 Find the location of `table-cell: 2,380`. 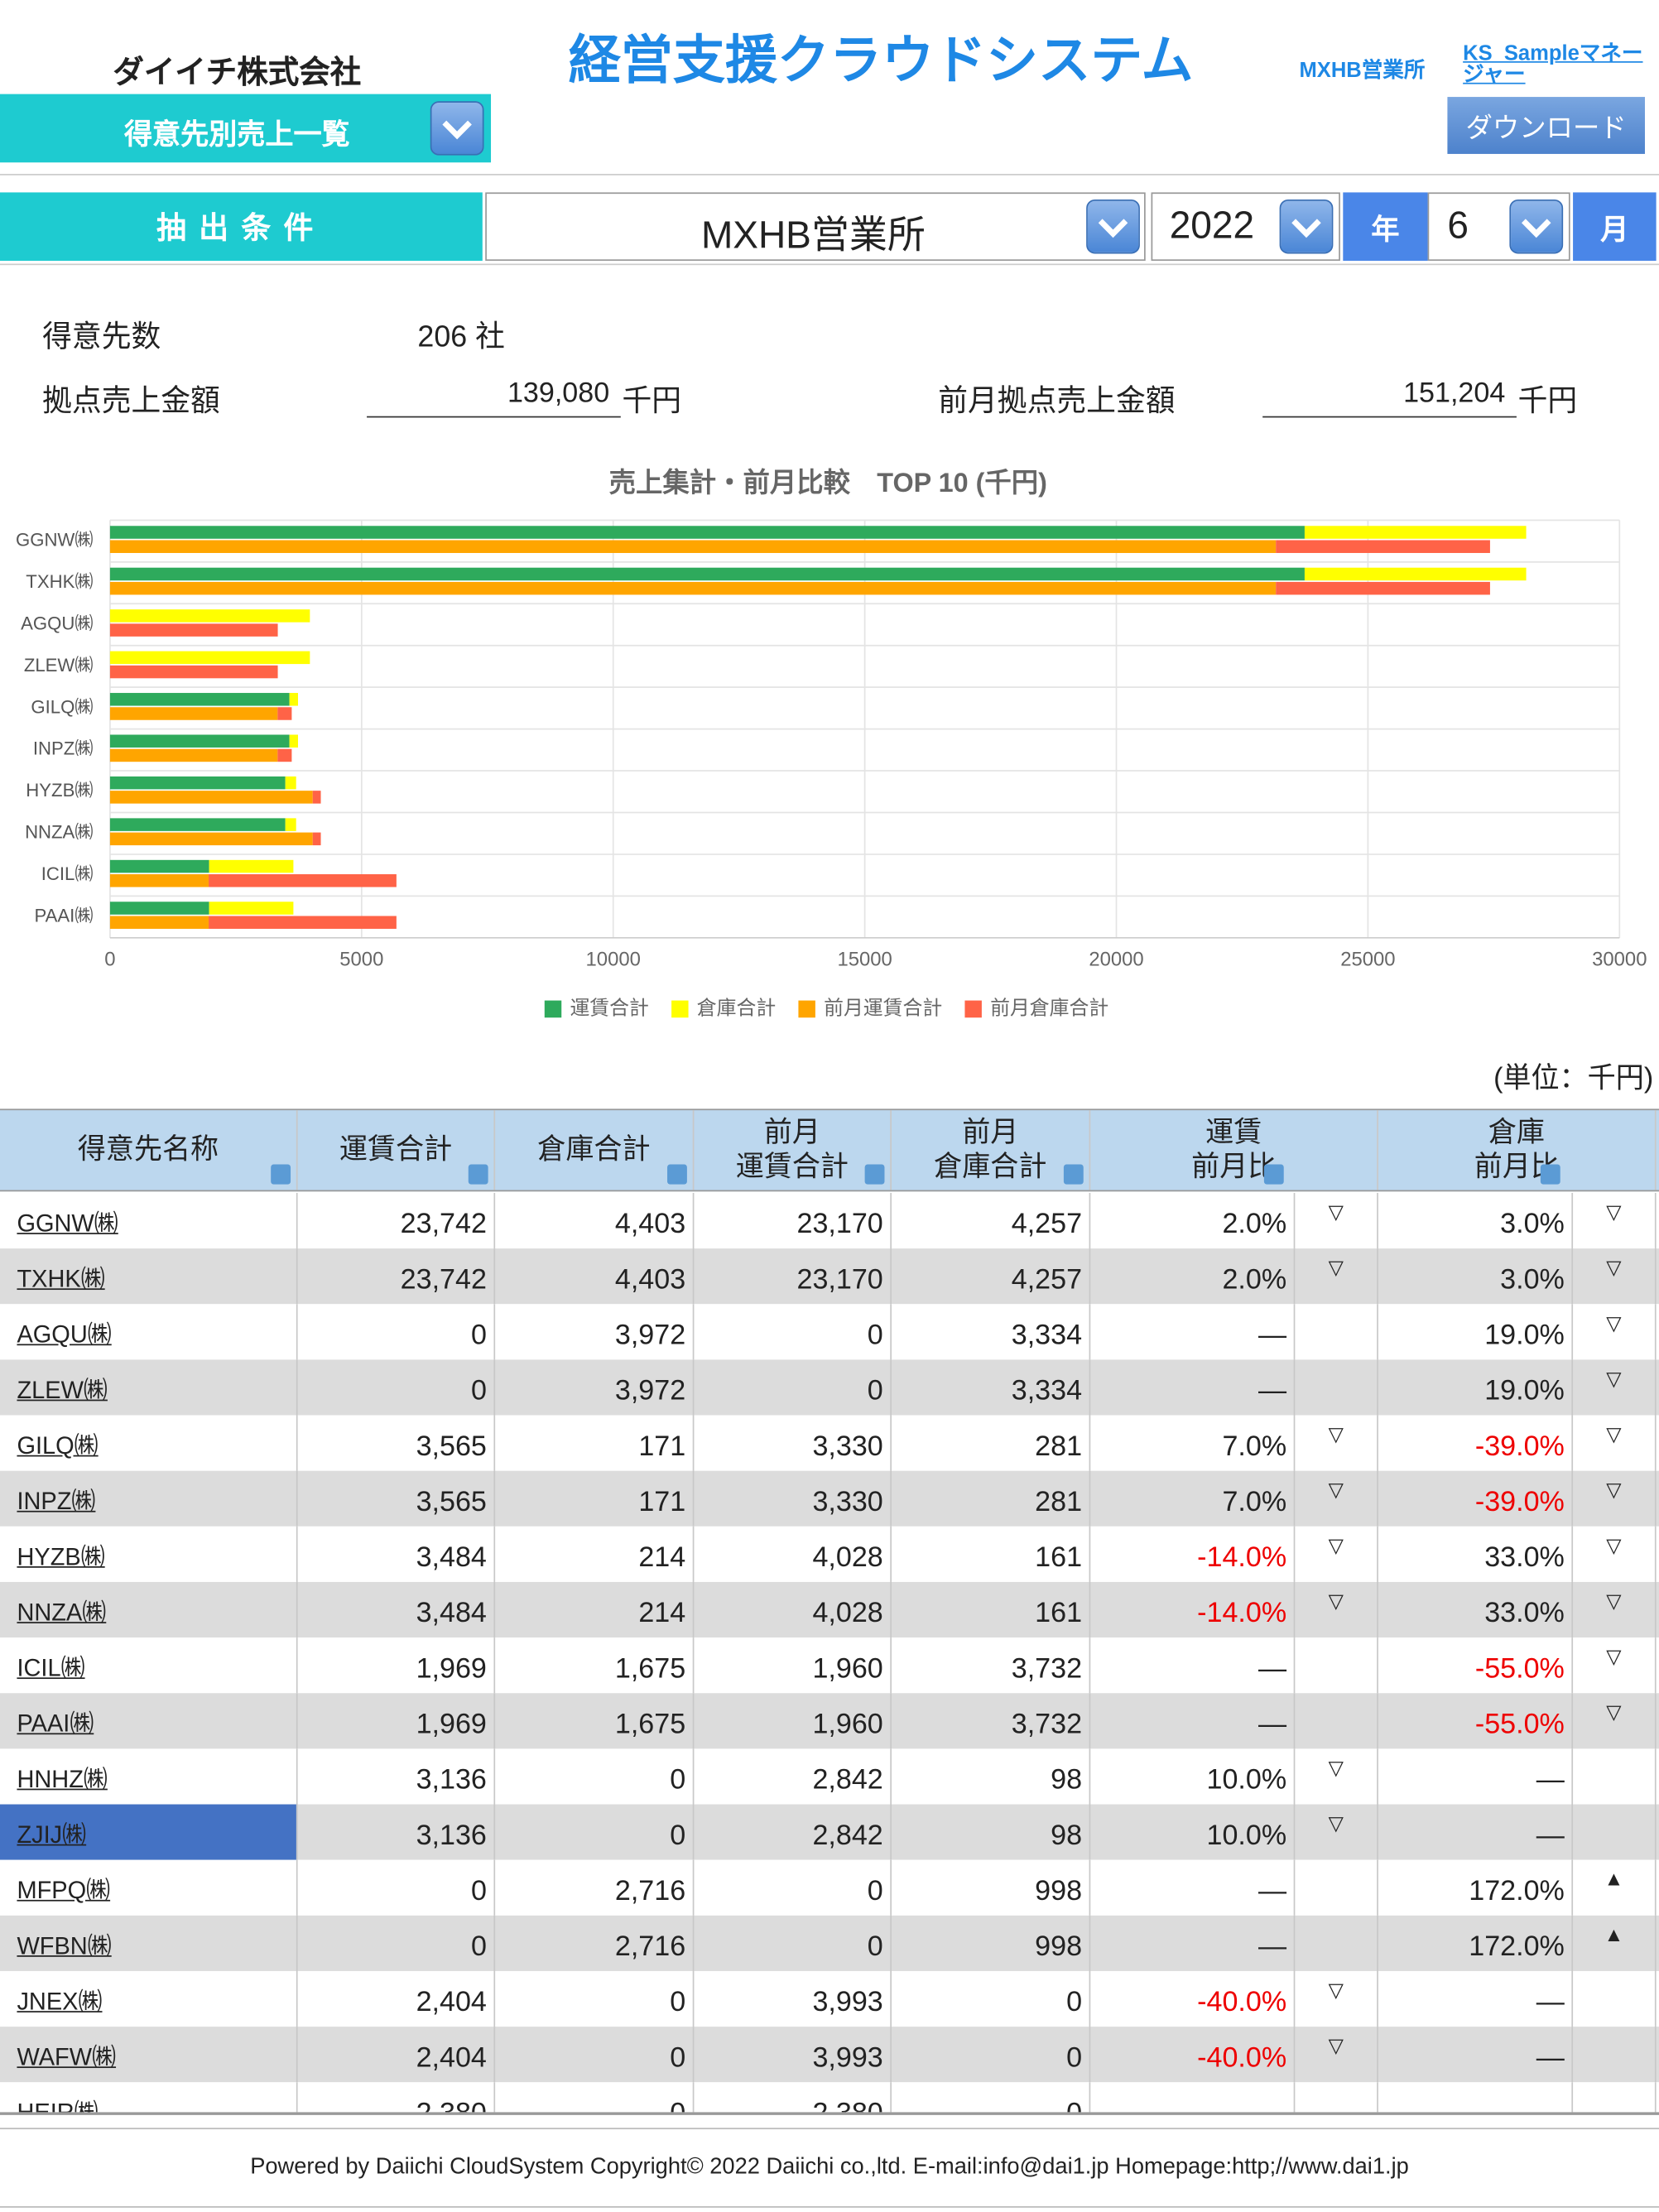

table-cell: 2,380 is located at coordinates (793, 2097).